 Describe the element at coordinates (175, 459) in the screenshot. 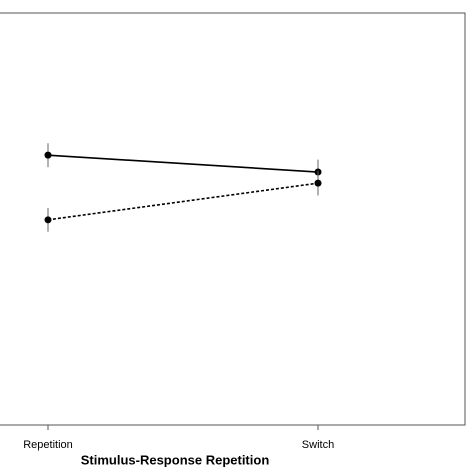

I see `x-axis-title: Stimulus-Response Repetition` at that location.